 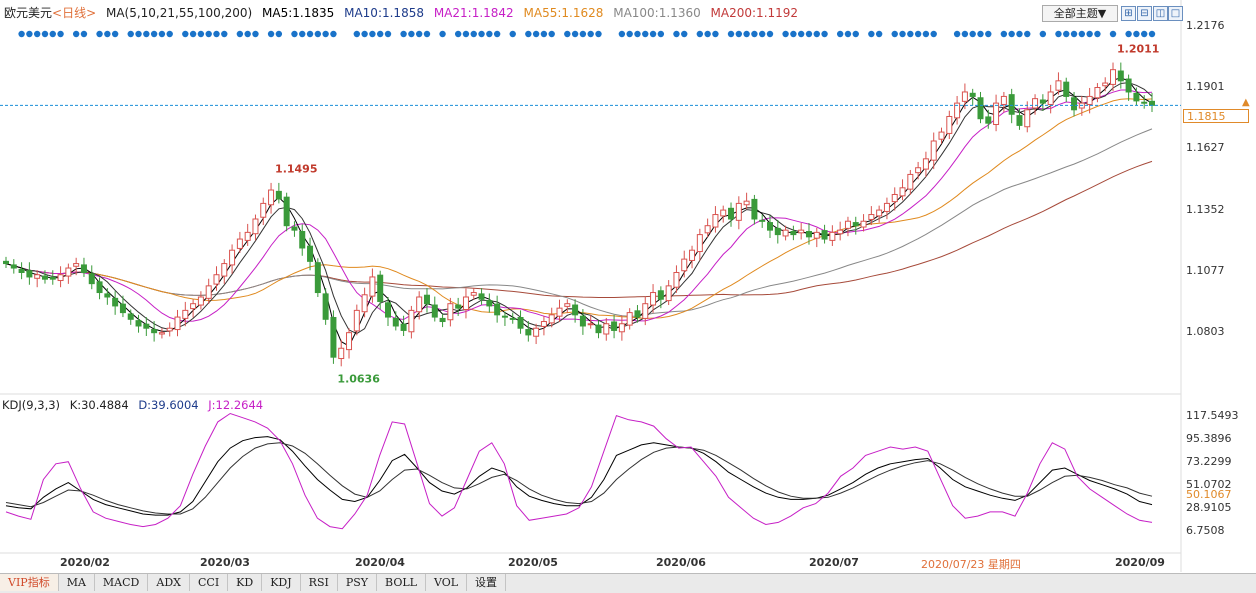 I want to click on tab-adx: ADX, so click(x=169, y=582).